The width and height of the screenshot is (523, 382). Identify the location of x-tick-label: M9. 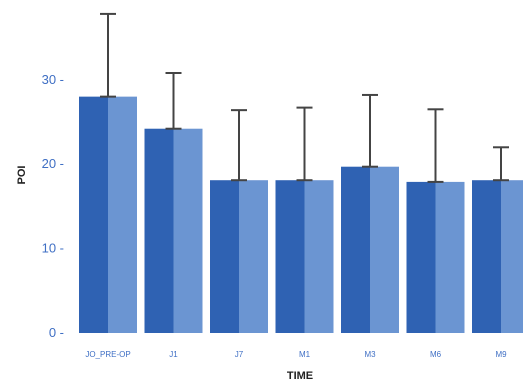
(501, 354).